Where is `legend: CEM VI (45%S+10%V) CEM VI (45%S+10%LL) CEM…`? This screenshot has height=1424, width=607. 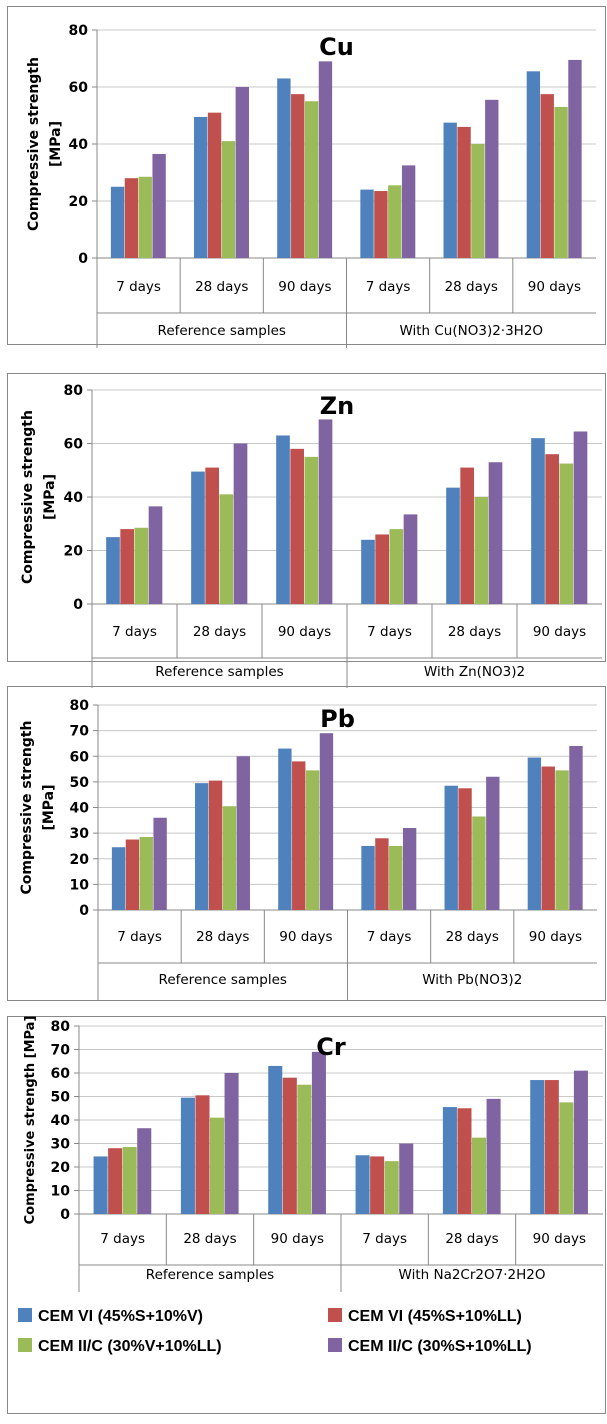
legend: CEM VI (45%S+10%V) CEM VI (45%S+10%LL) CEM… is located at coordinates (275, 1331).